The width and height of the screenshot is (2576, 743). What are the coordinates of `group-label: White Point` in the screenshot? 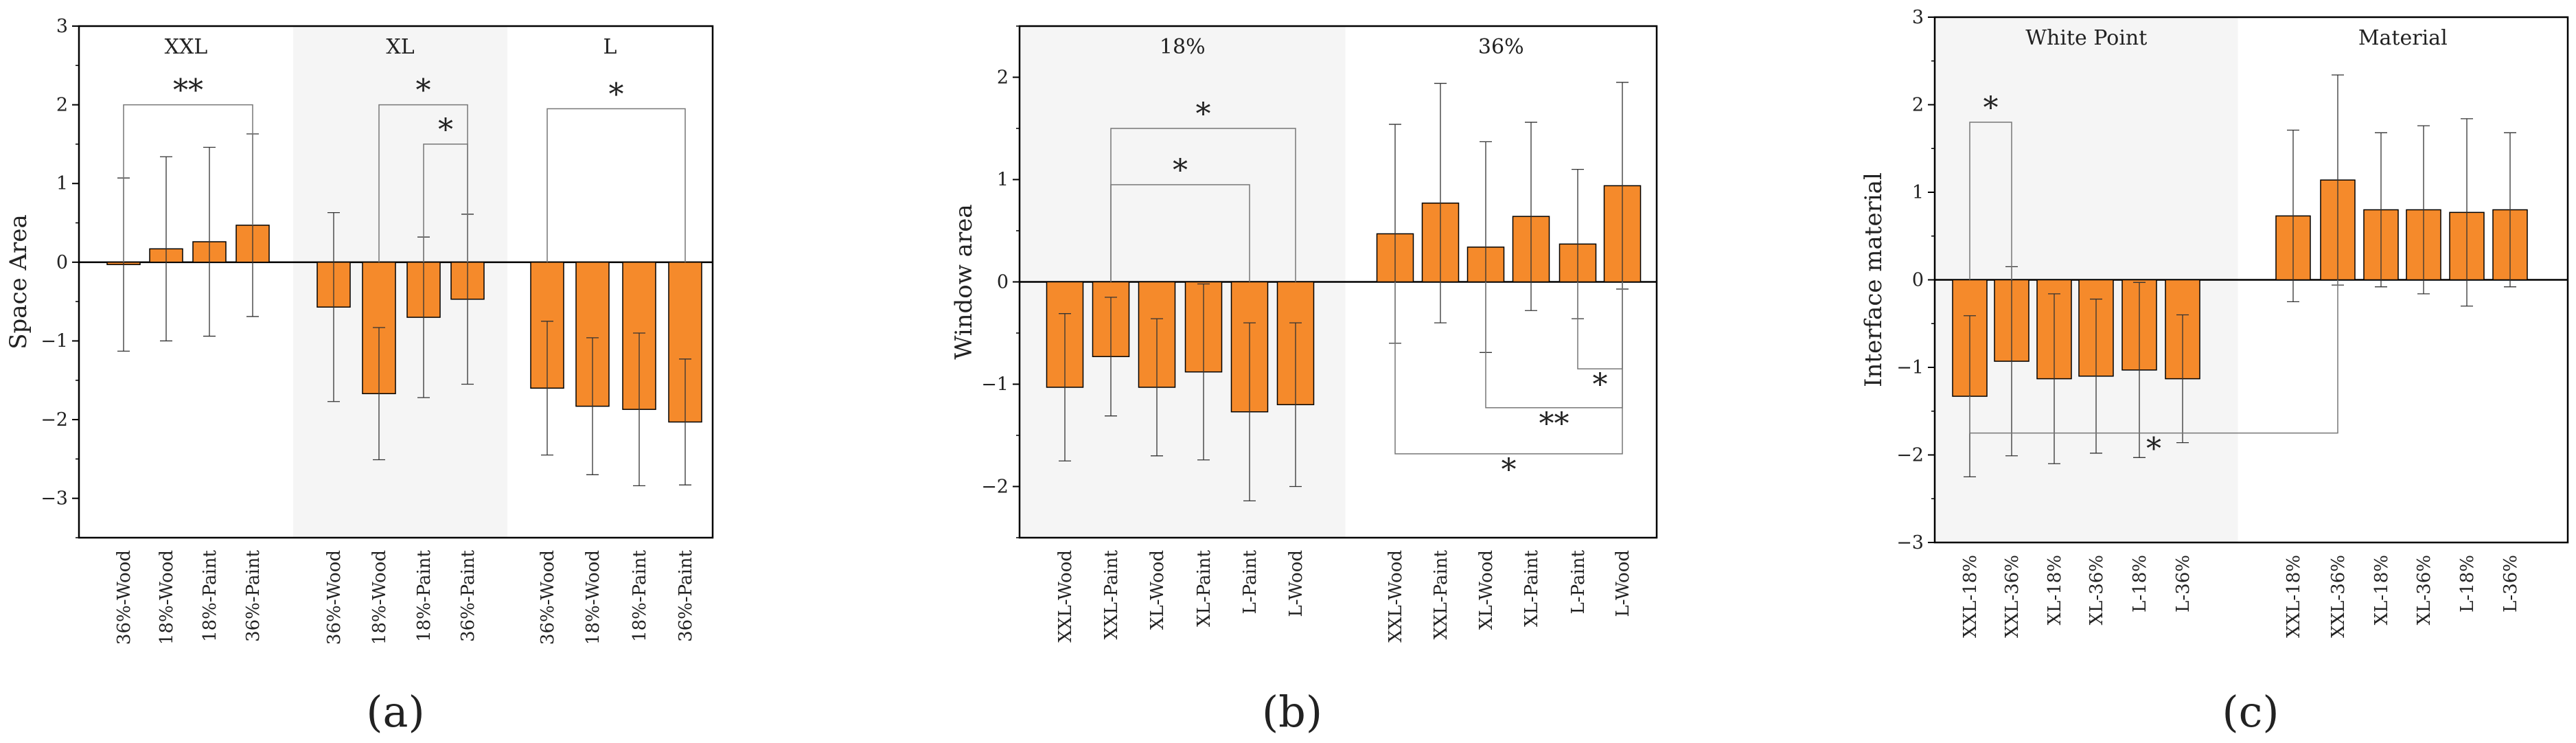 It's located at (2086, 38).